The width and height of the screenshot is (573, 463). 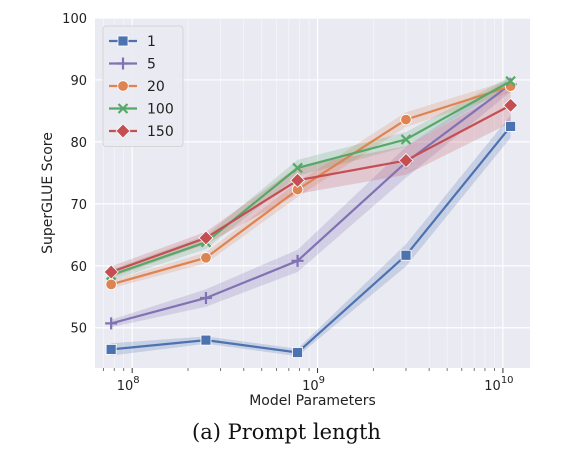 What do you see at coordinates (78, 267) in the screenshot?
I see `y-tick-label: 60` at bounding box center [78, 267].